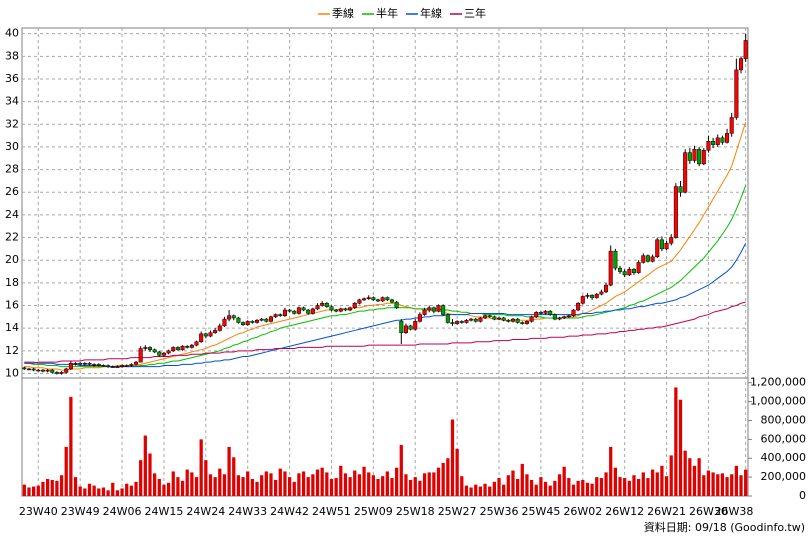  I want to click on y-tick-label: 34, so click(12, 101).